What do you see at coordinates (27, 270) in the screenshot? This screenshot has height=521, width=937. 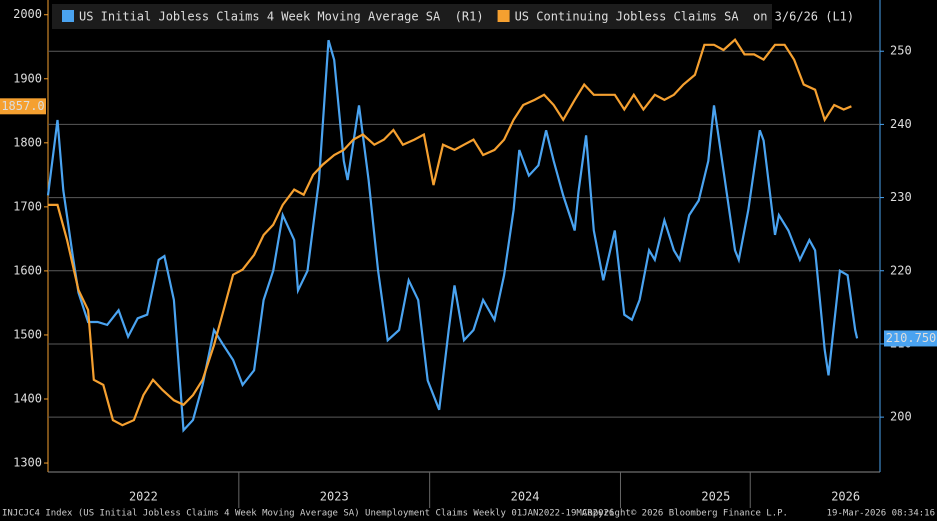 I see `y-tick-label: 1600` at bounding box center [27, 270].